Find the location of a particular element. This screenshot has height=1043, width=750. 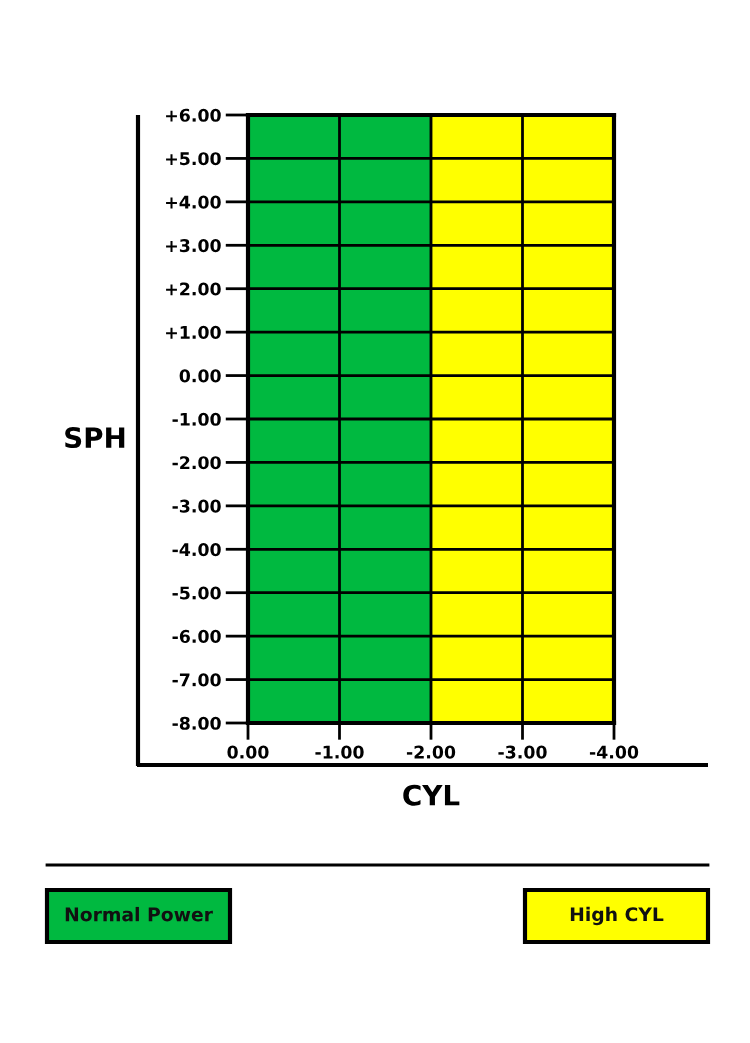

y-axis-title: SPH is located at coordinates (95, 438).